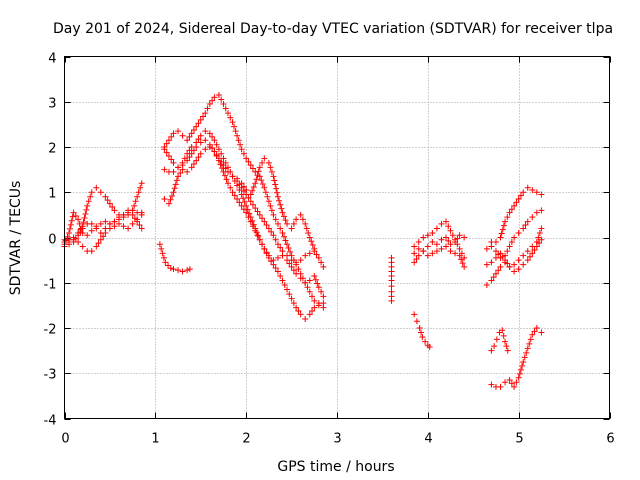 The height and width of the screenshot is (480, 640). I want to click on x-tick-label: 4, so click(428, 439).